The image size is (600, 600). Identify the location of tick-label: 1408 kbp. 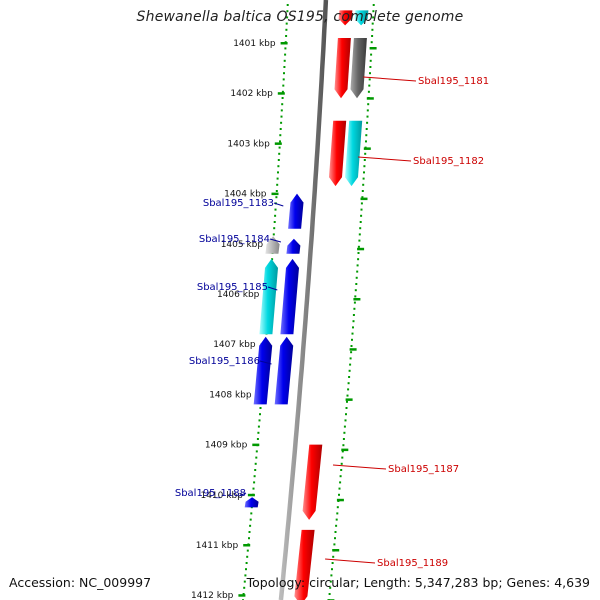
(230, 395).